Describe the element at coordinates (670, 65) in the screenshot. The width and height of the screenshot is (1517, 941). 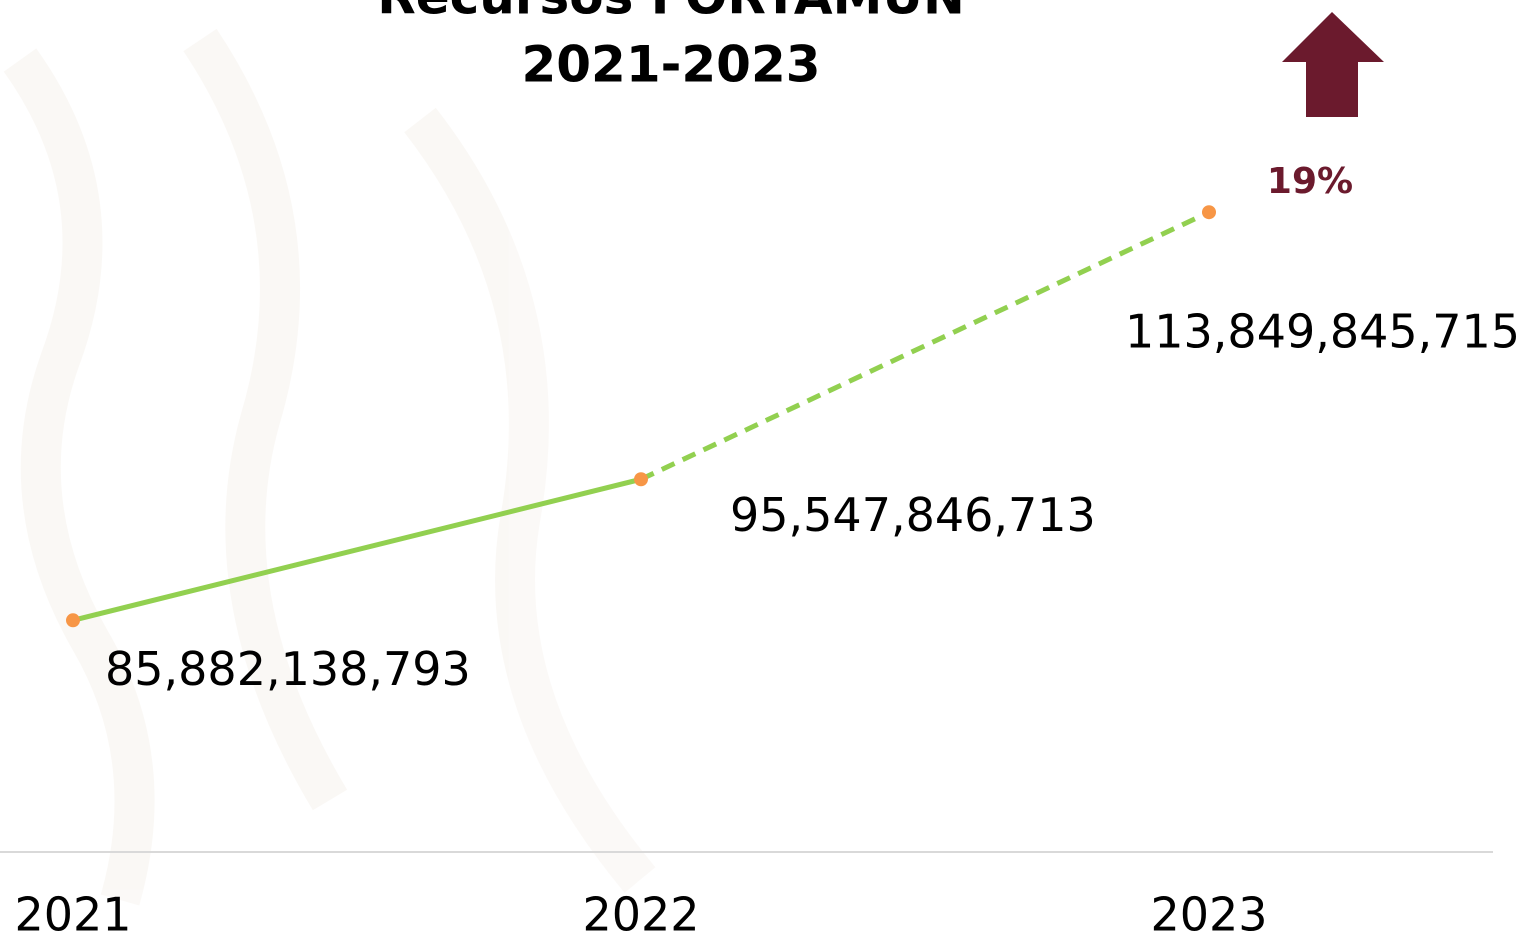
I see `chart-title: 2021-2023` at that location.